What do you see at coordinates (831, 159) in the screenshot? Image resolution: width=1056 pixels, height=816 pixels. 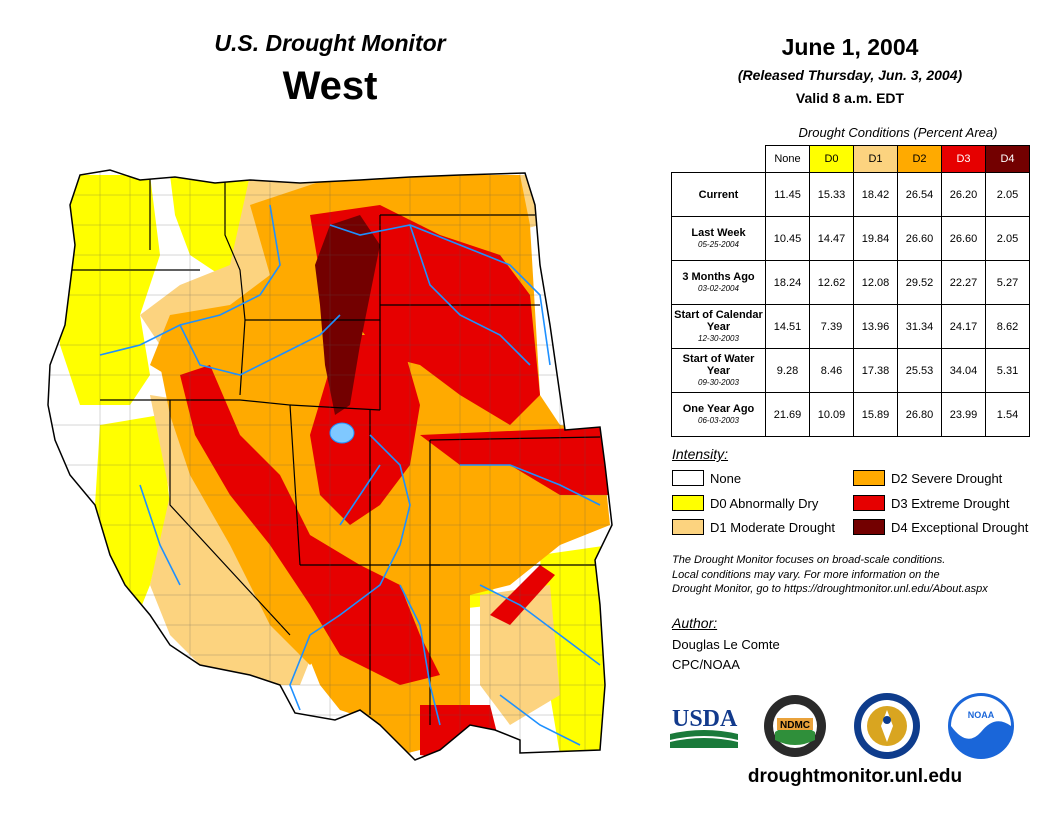 I see `column-header-d0: D0` at bounding box center [831, 159].